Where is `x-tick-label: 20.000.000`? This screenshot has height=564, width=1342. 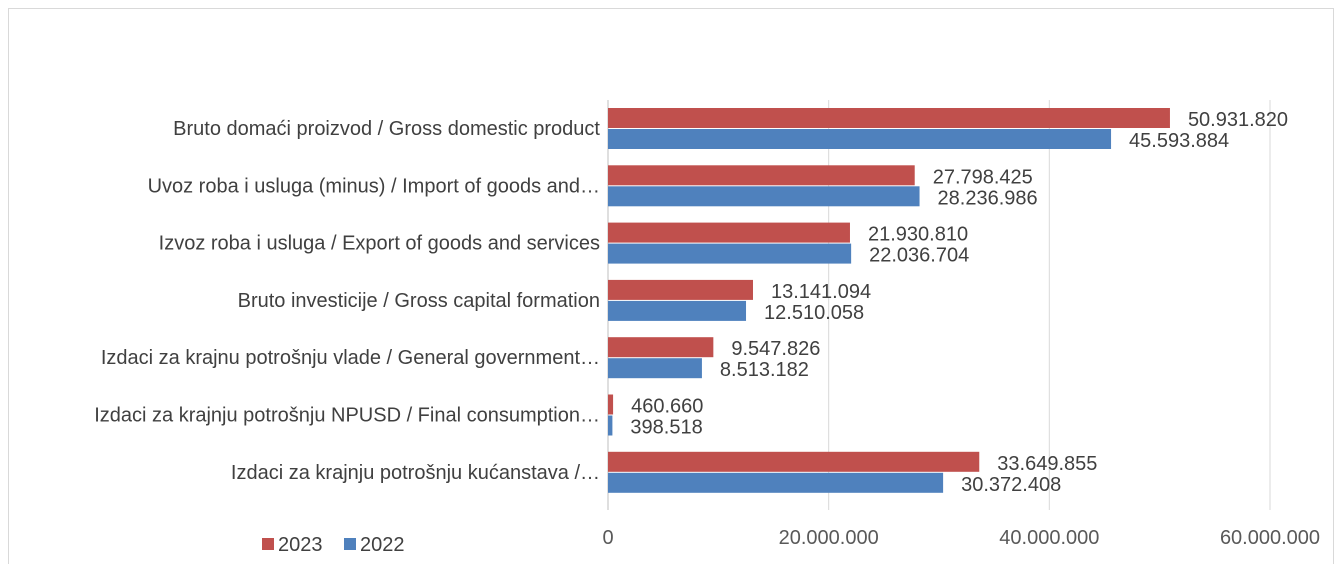
x-tick-label: 20.000.000 is located at coordinates (829, 538).